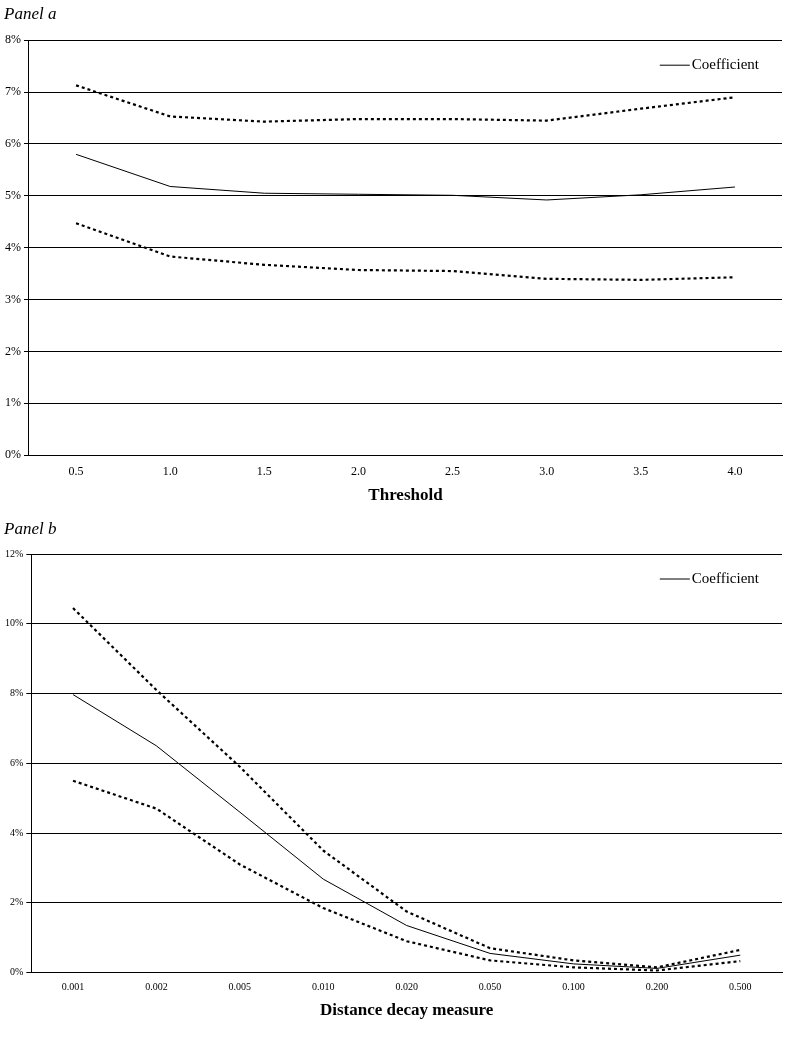  Describe the element at coordinates (30, 14) in the screenshot. I see `chart-title: Panel a` at that location.